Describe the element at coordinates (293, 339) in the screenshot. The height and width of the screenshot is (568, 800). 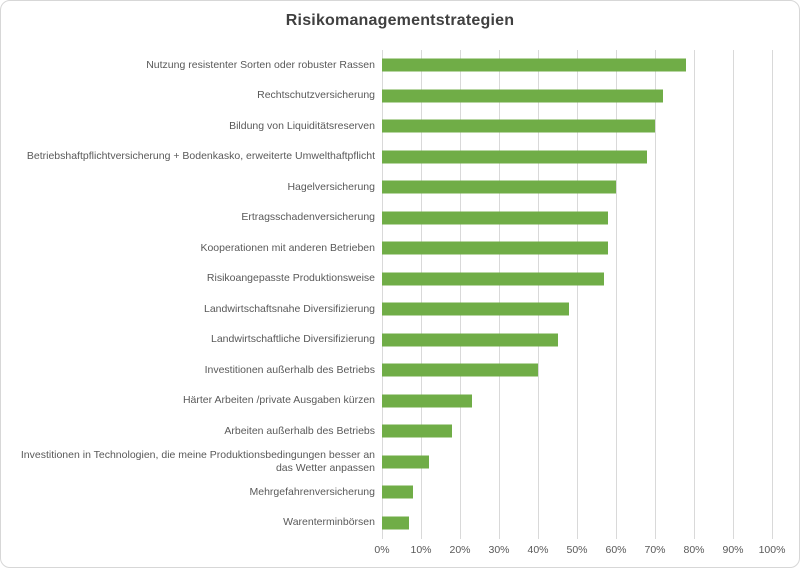
I see `category-label: Landwirtschaftliche Diversifizierung` at that location.